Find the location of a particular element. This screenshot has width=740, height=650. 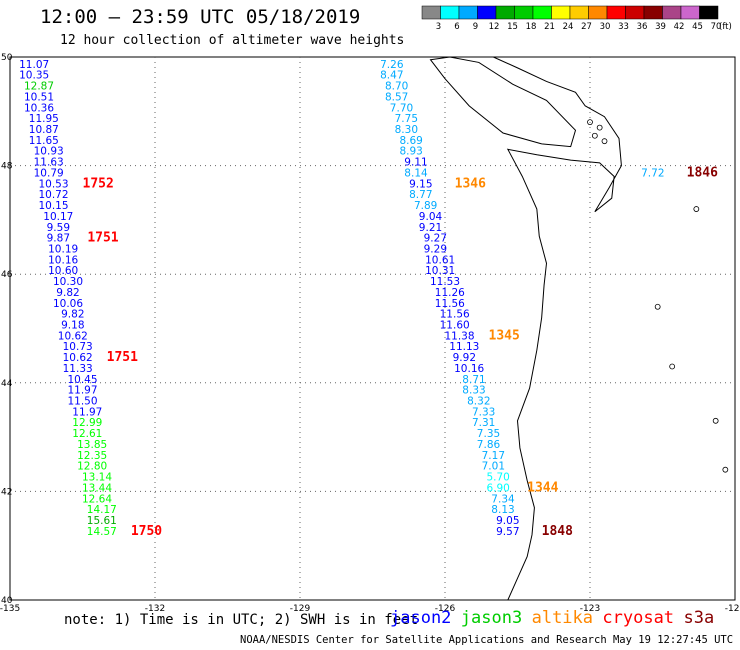

pass-time: 1751 is located at coordinates (102, 238).